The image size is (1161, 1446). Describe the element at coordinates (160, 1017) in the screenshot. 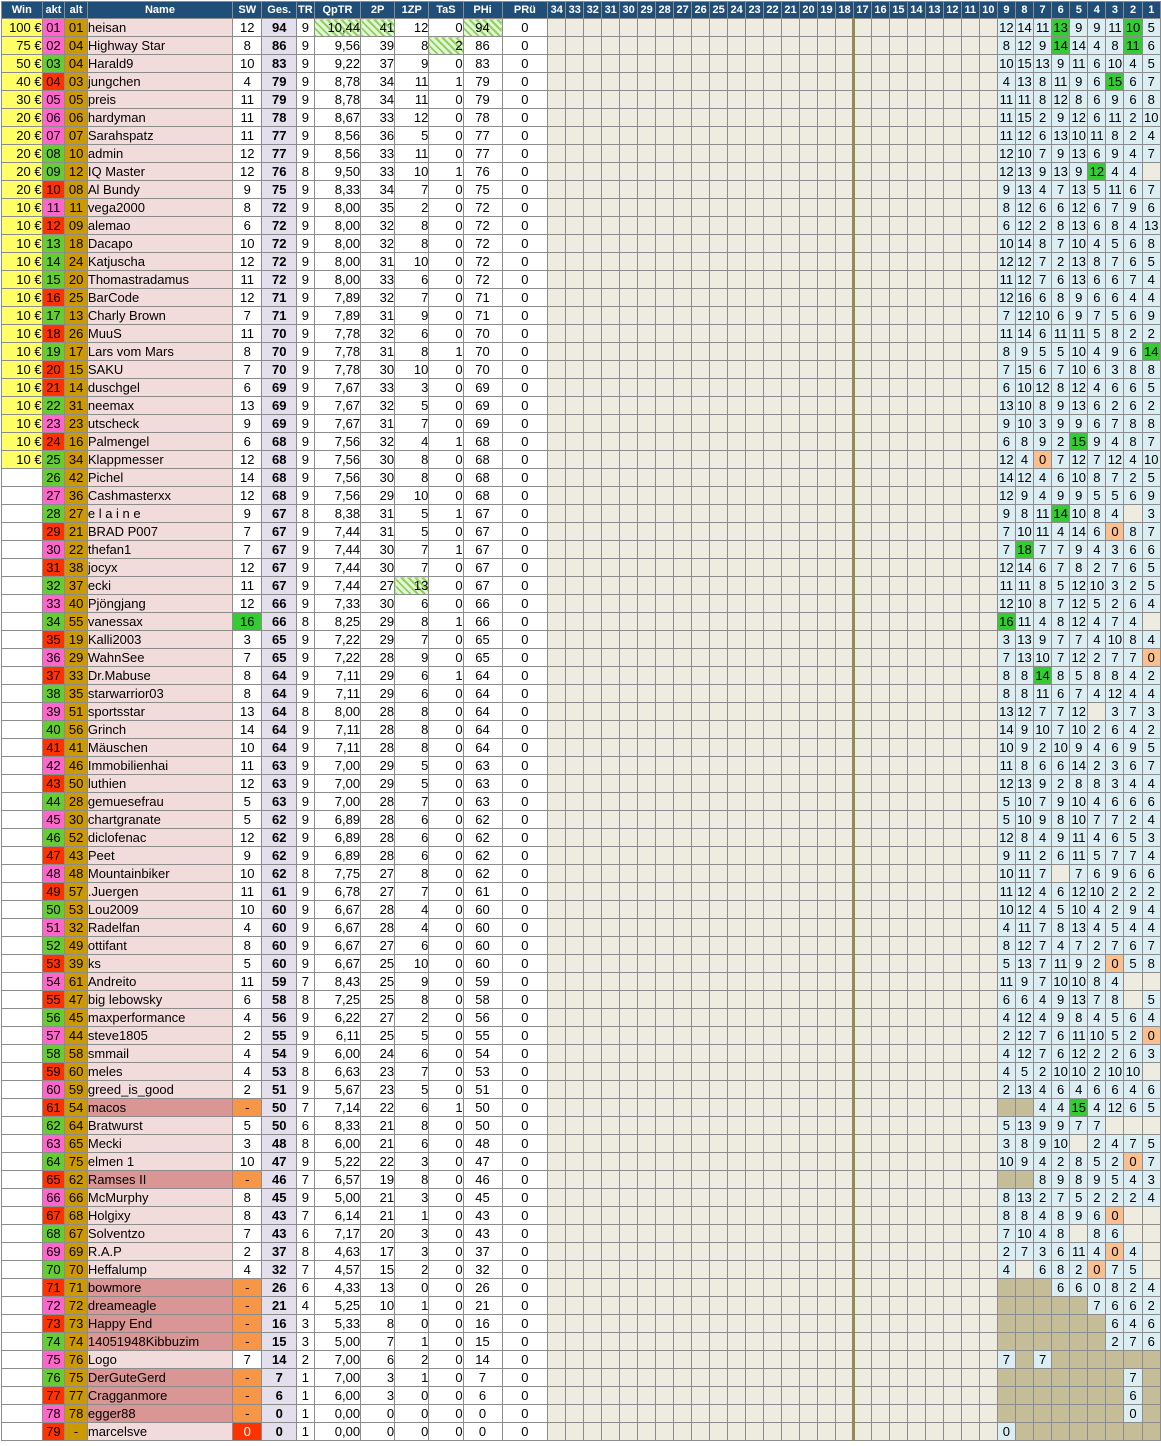

I see `player-name: maxperformance` at that location.